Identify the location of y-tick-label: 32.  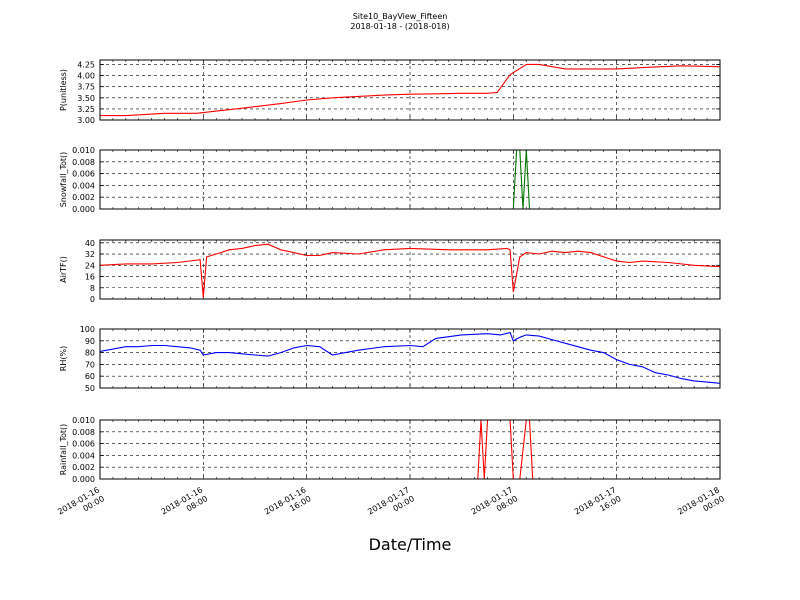
(90, 254).